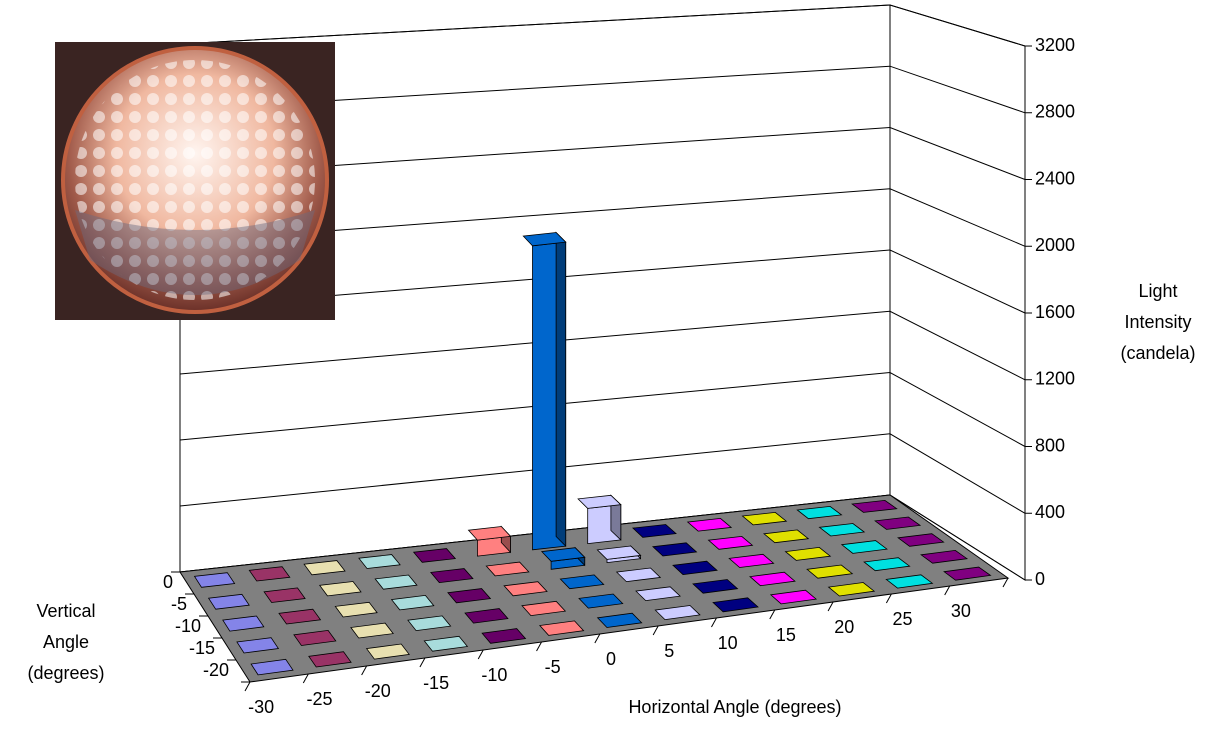 The image size is (1215, 732). I want to click on bar-side, so click(561, 389).